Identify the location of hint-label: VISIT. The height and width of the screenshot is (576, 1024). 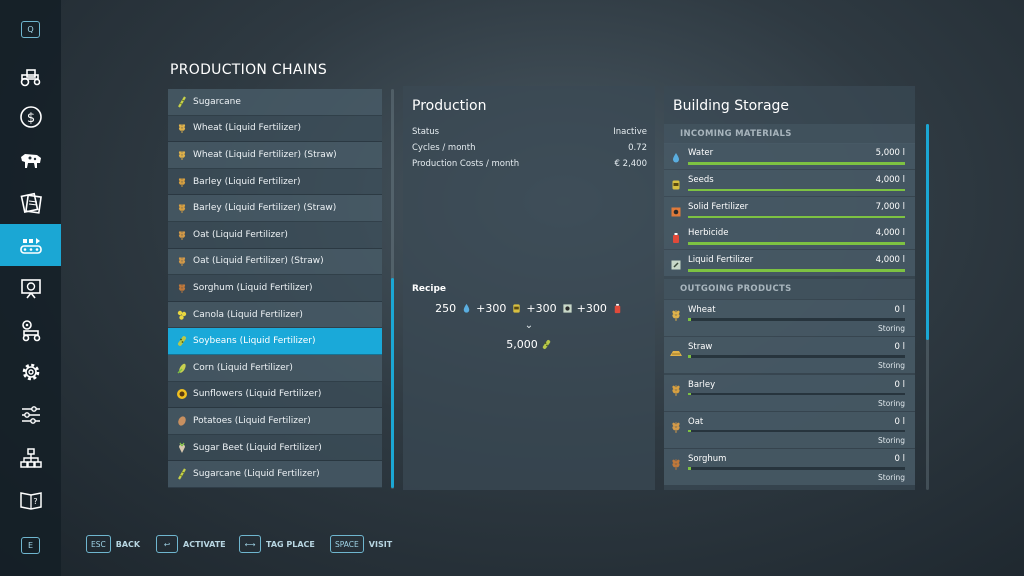
(380, 544).